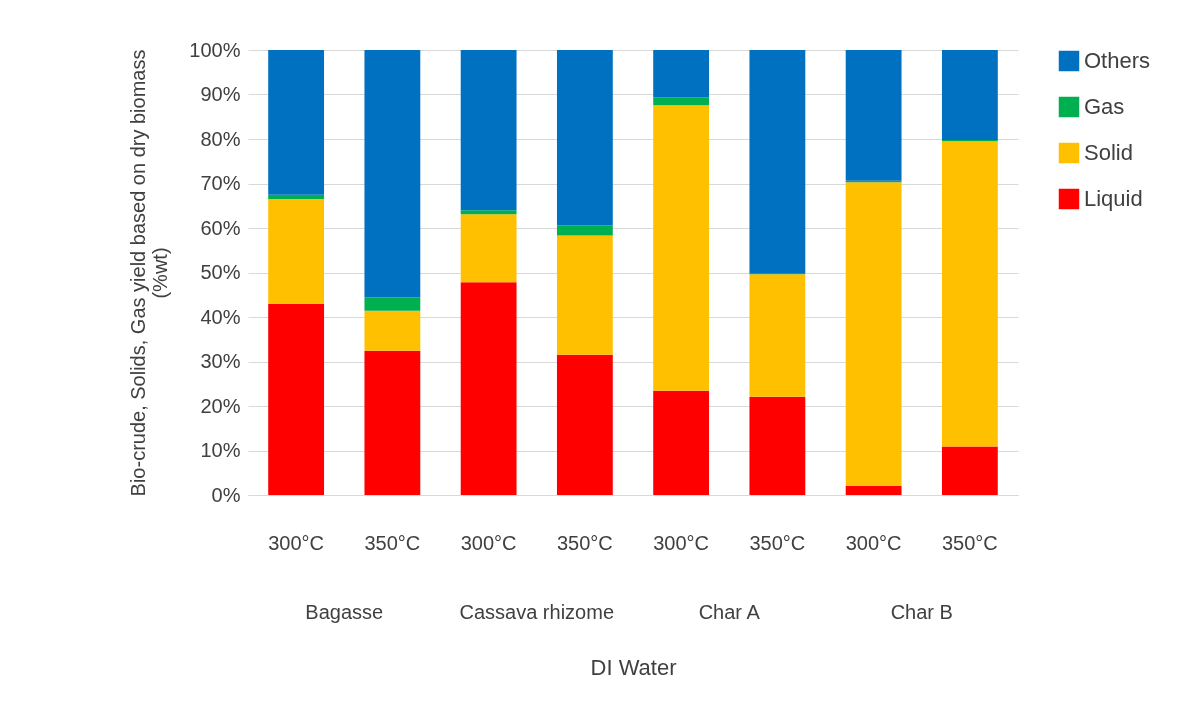  I want to click on y-tick-label: 90%, so click(220, 94).